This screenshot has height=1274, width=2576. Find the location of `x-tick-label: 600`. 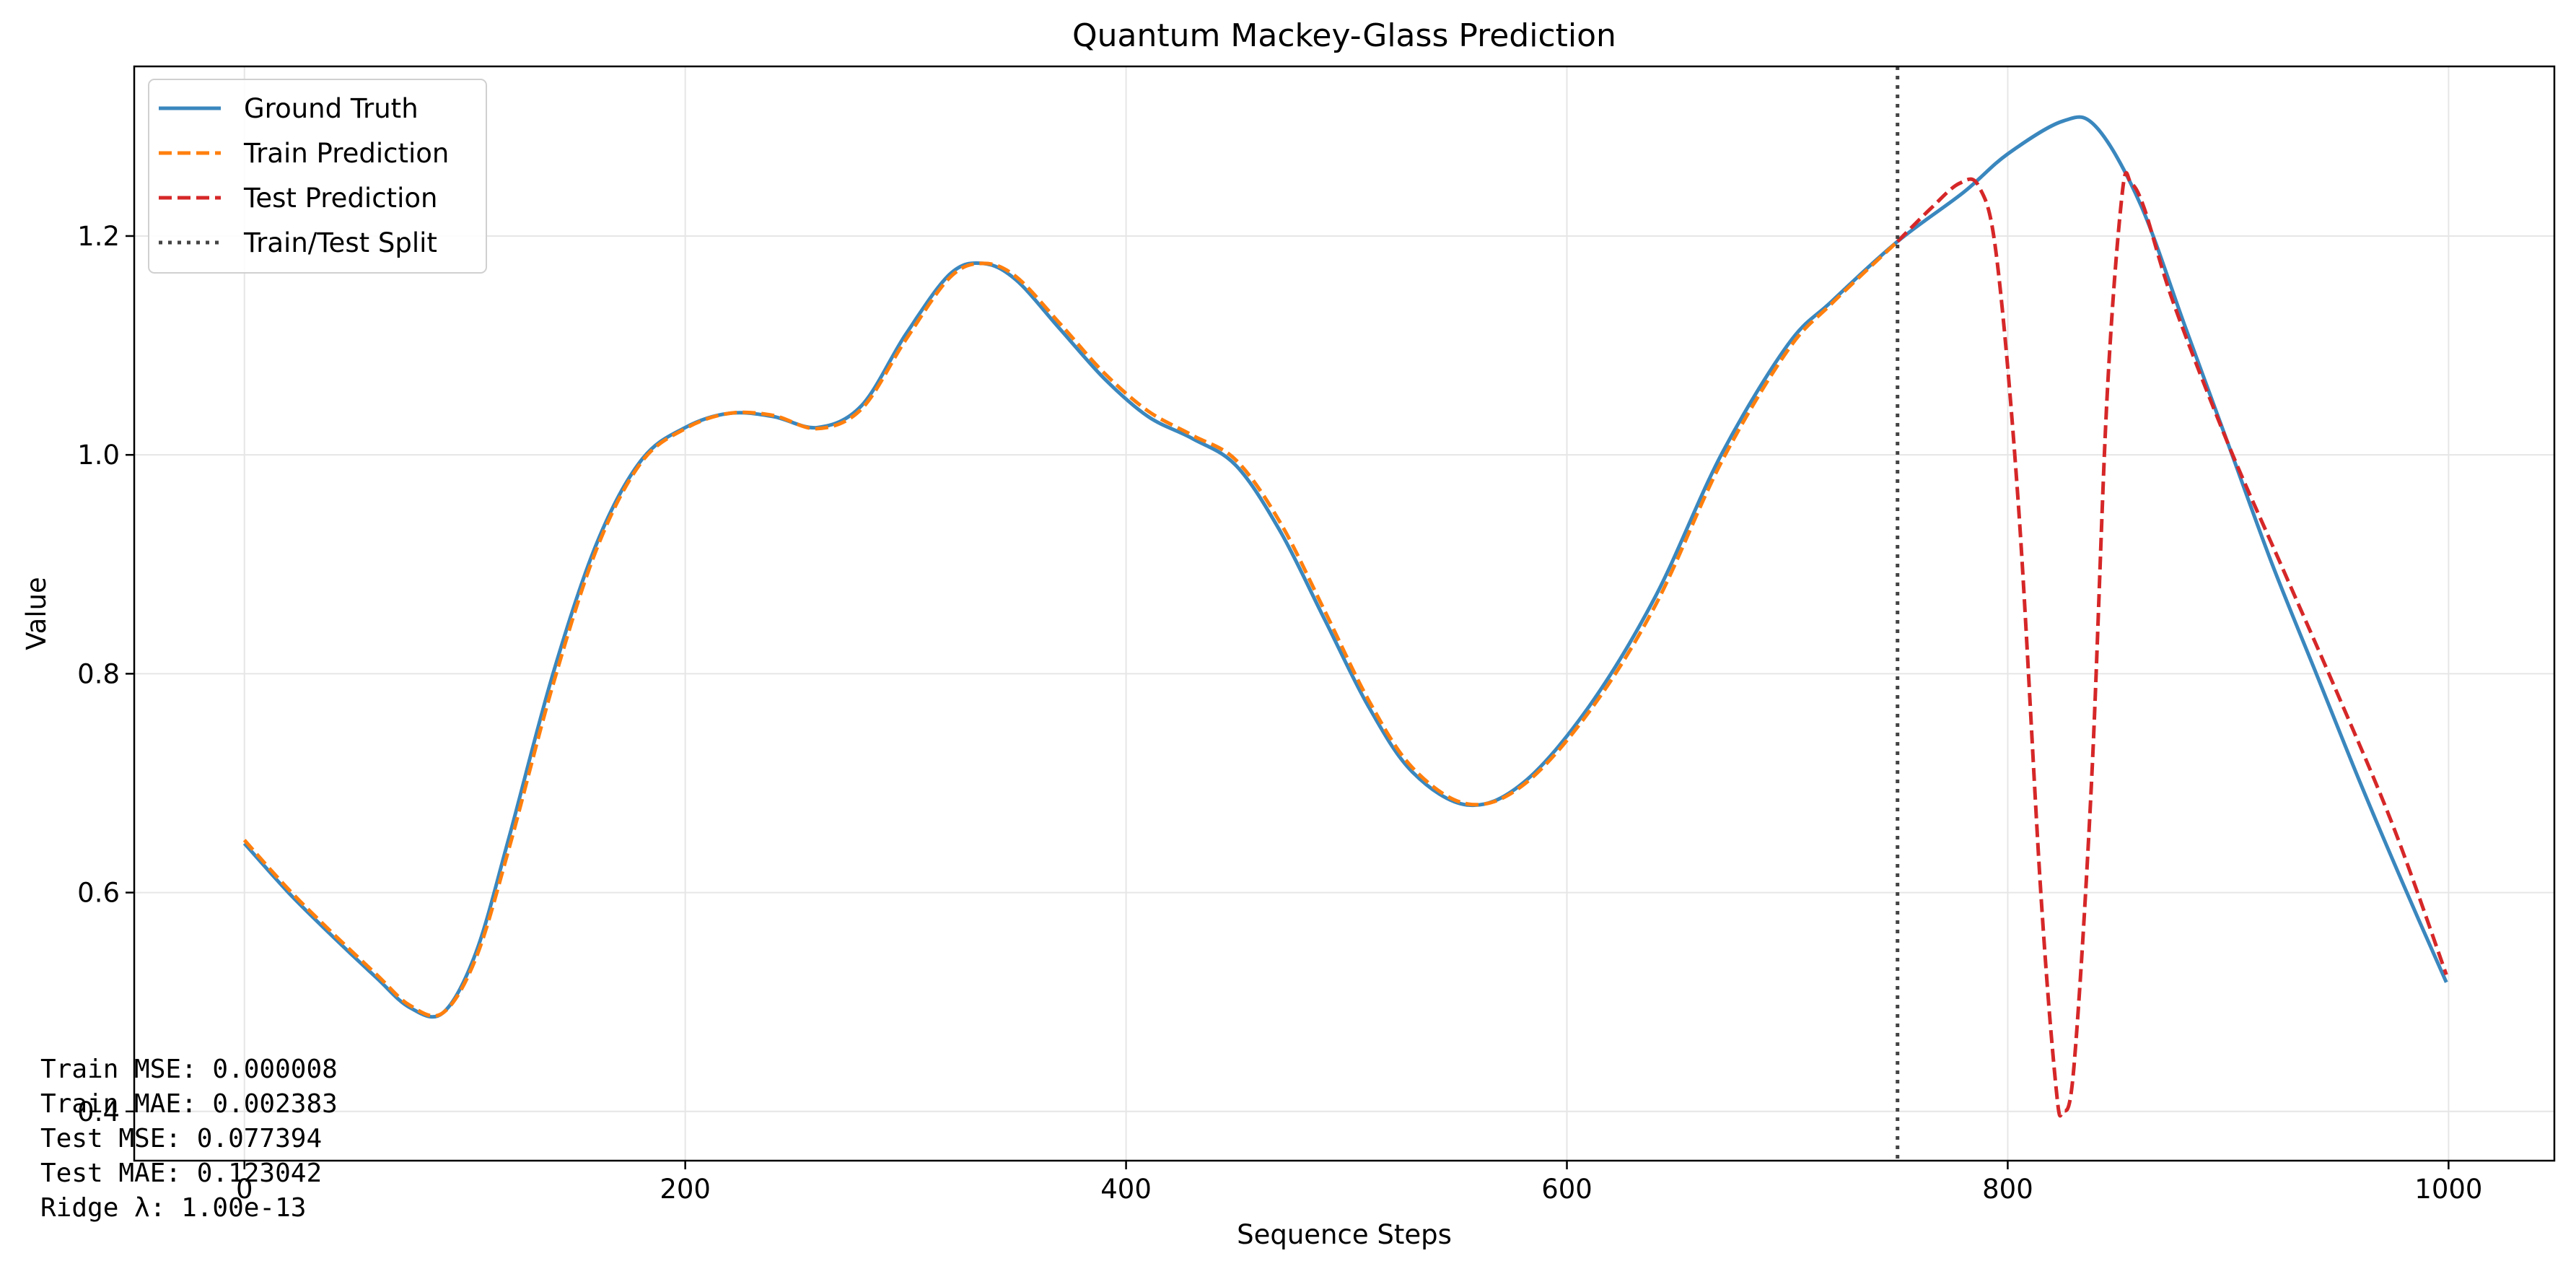

x-tick-label: 600 is located at coordinates (1567, 1189).